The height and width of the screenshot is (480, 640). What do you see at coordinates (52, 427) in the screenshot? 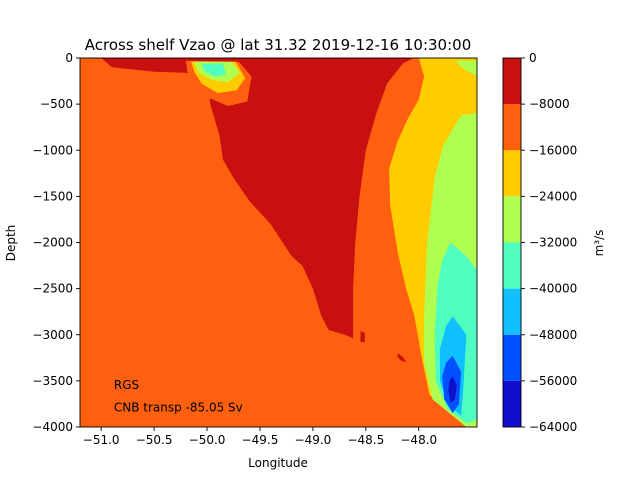
I see `y-tick-label-8: −4000` at bounding box center [52, 427].